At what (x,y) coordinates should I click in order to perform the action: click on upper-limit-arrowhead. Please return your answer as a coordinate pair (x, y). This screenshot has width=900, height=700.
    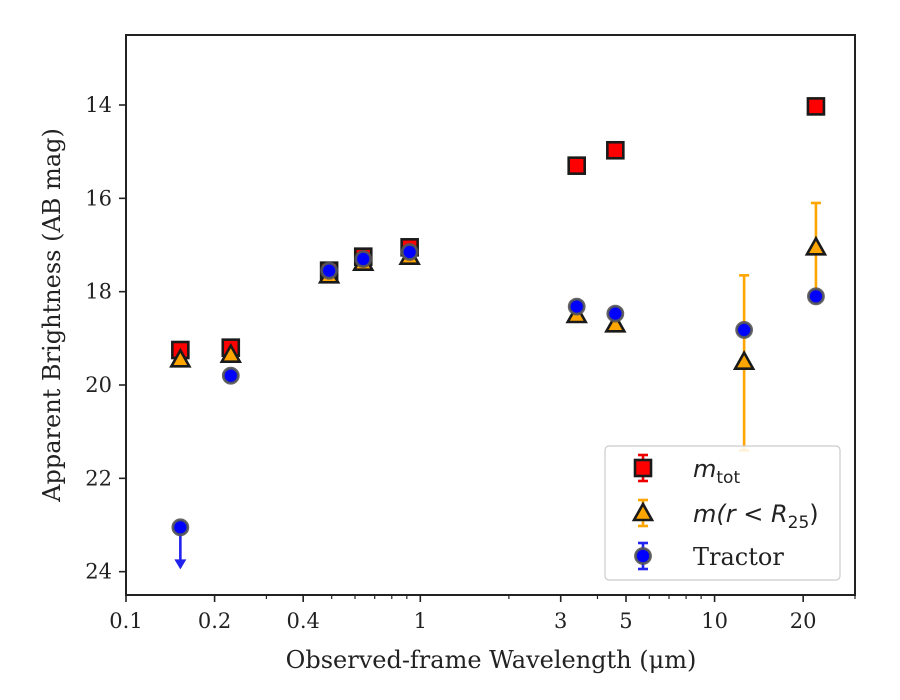
    Looking at the image, I should click on (180, 564).